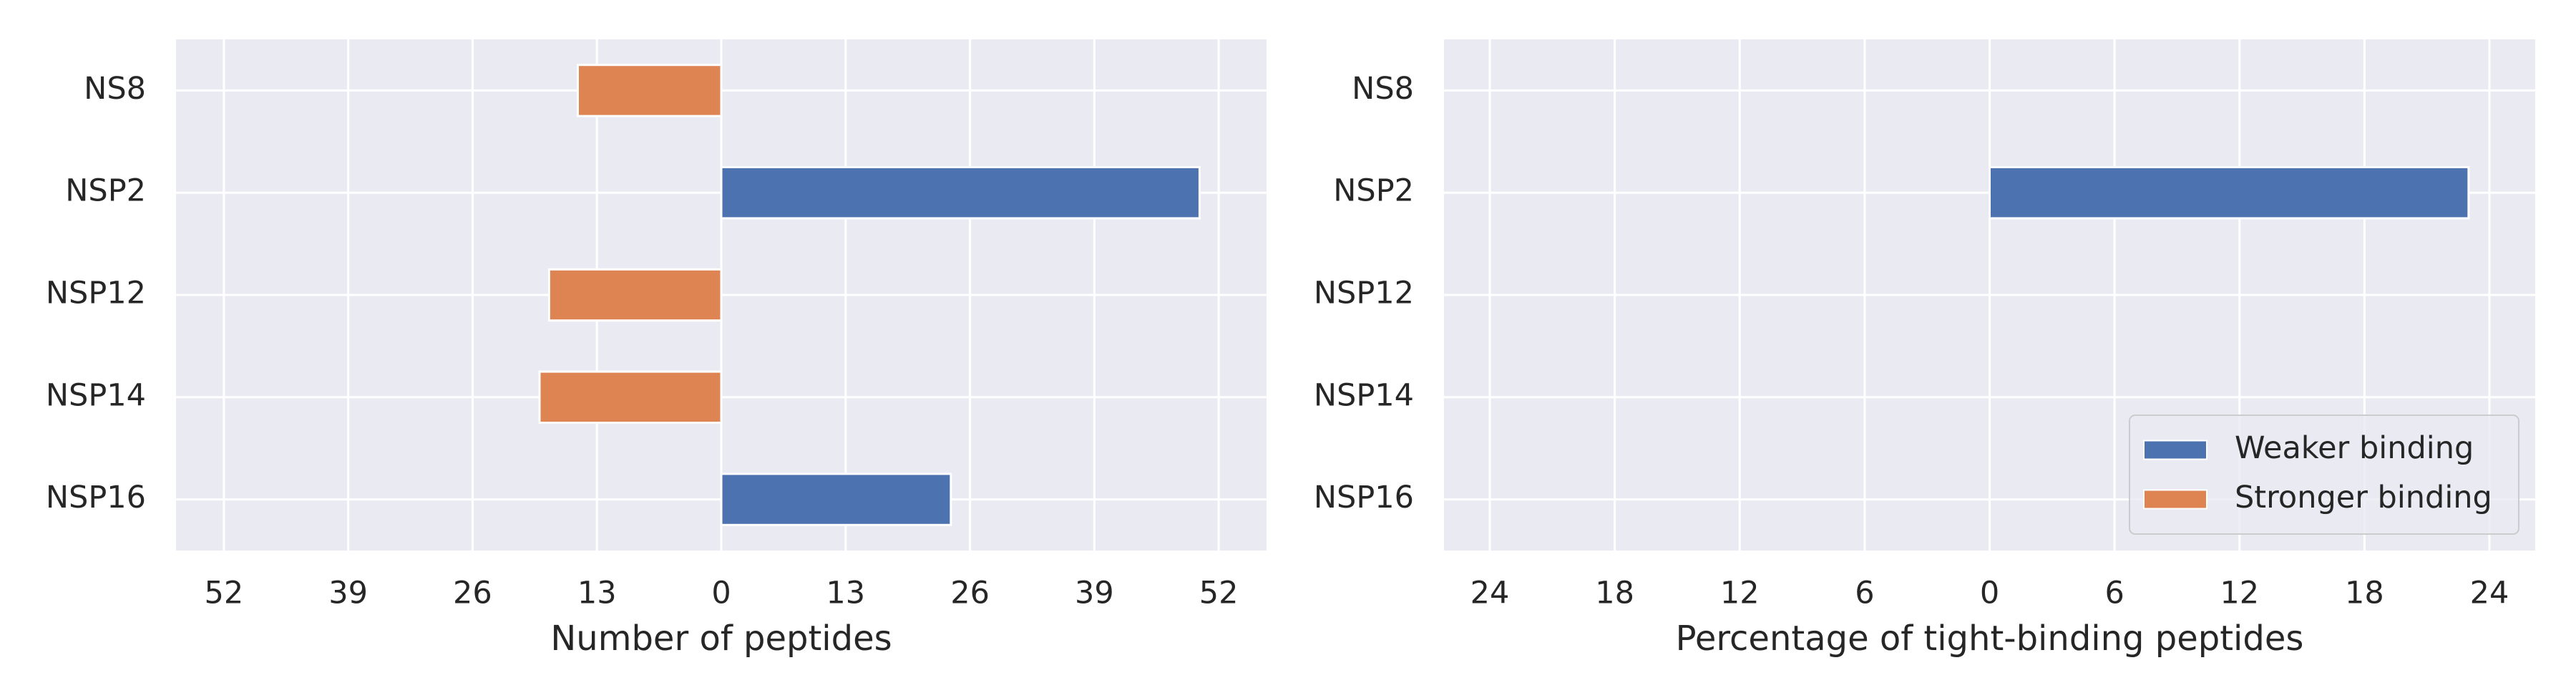  Describe the element at coordinates (721, 639) in the screenshot. I see `x-axis-label: Number of peptides` at that location.